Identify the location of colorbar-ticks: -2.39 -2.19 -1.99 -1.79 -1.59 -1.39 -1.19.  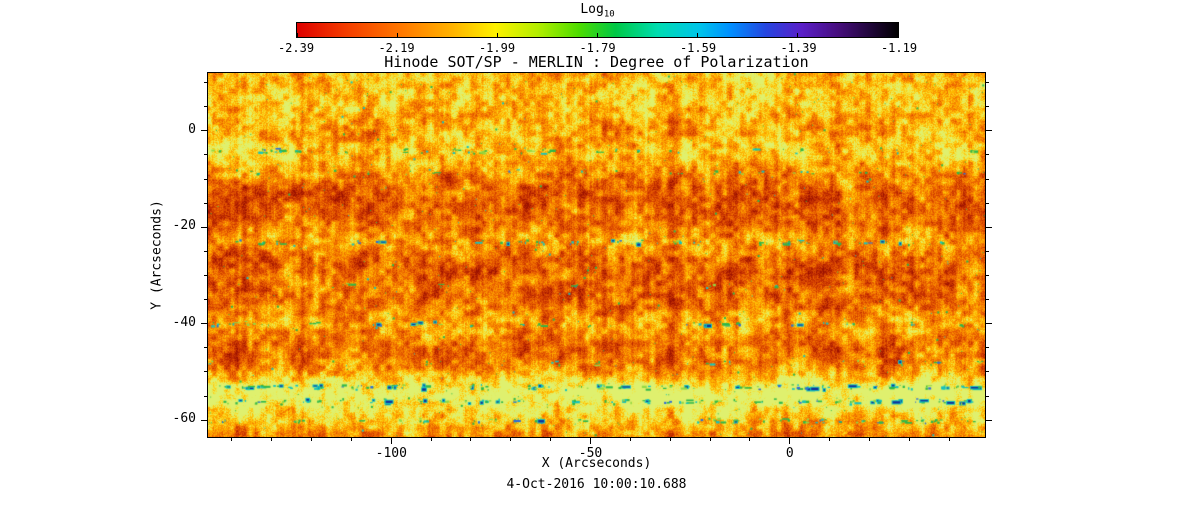
(597, 47).